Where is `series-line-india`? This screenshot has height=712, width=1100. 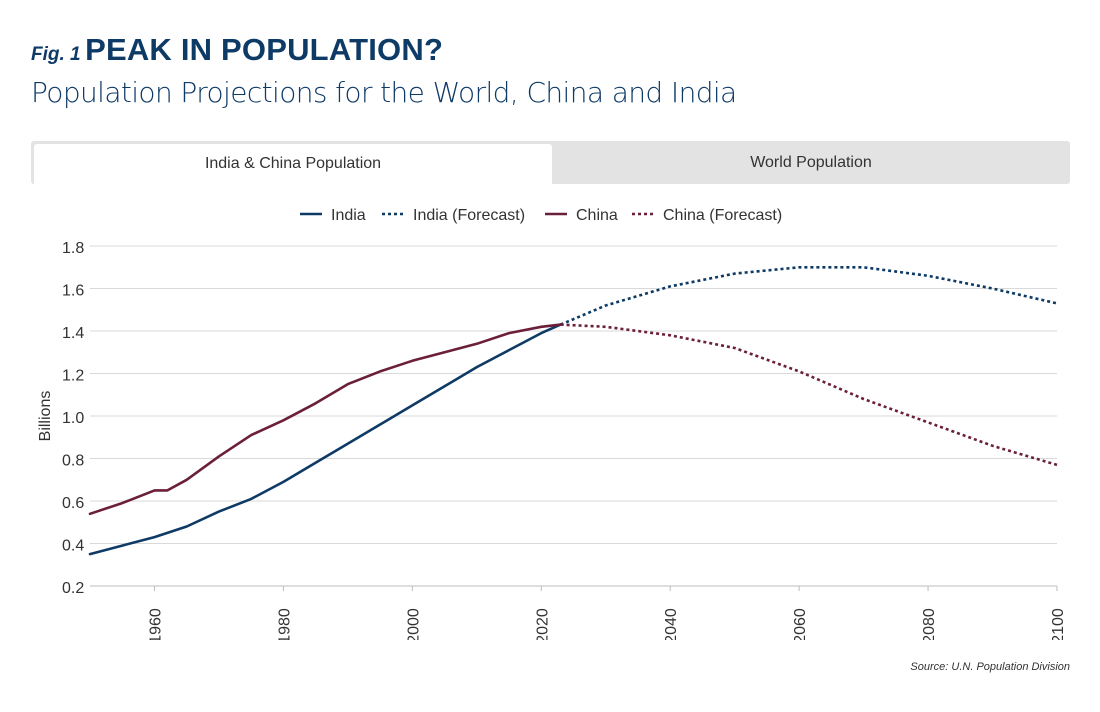 series-line-india is located at coordinates (325, 439).